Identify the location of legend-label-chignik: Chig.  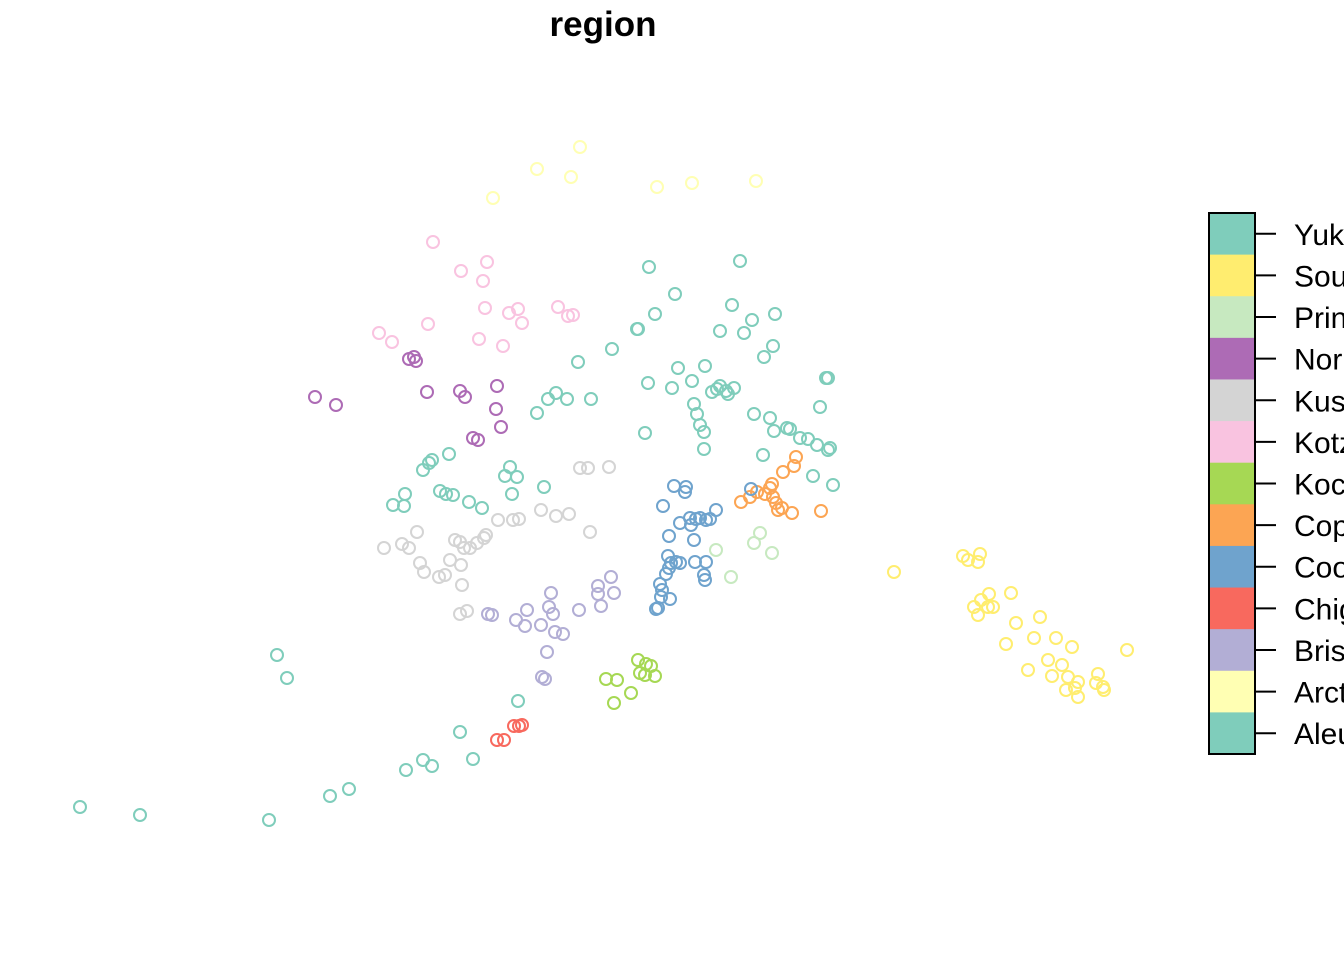
(1319, 609).